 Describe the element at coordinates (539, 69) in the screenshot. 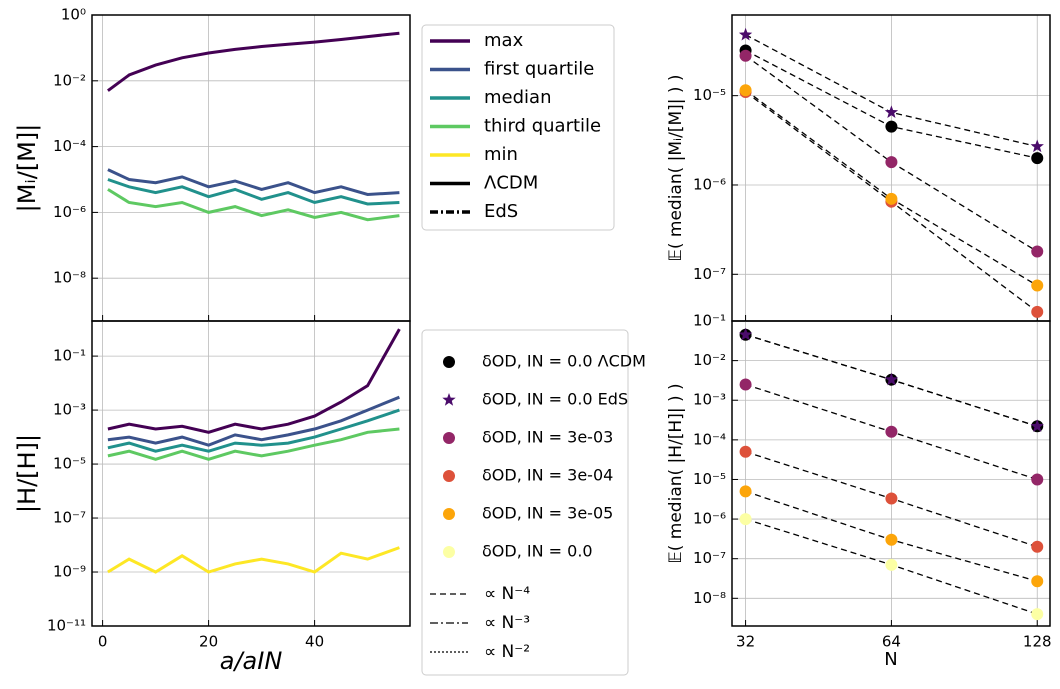

I see `legend-label: first quartile` at that location.